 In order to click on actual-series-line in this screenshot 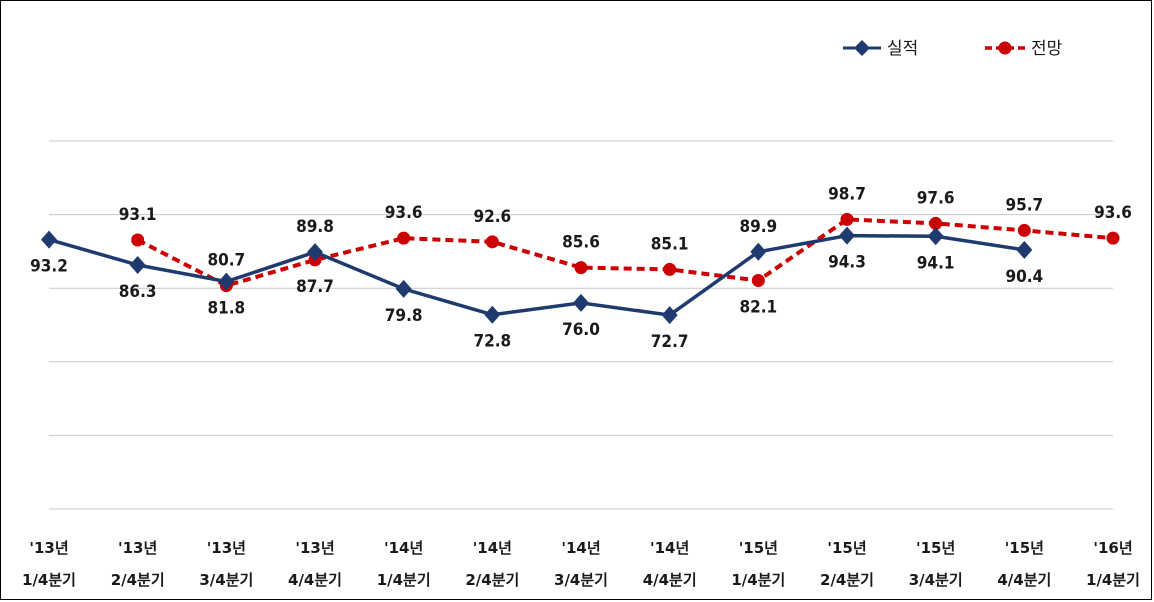, I will do `click(536, 275)`.